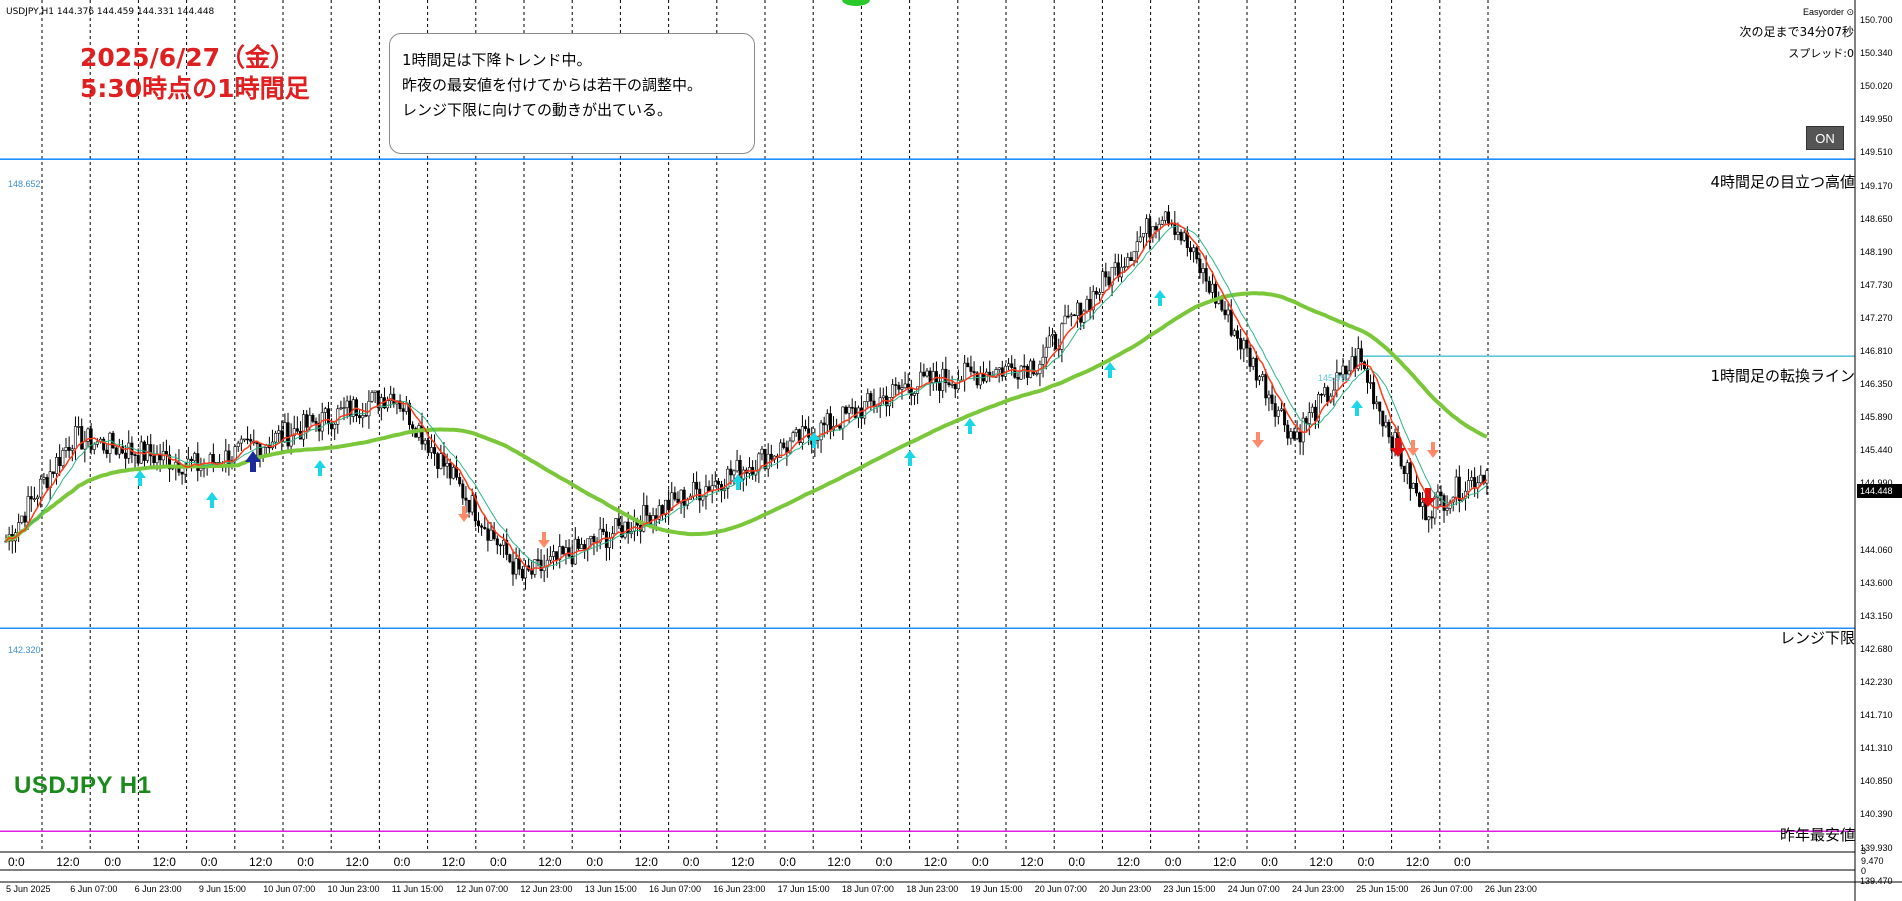  Describe the element at coordinates (1189, 889) in the screenshot. I see `time-axis-bottom-label: 23 Jun 15:00` at that location.